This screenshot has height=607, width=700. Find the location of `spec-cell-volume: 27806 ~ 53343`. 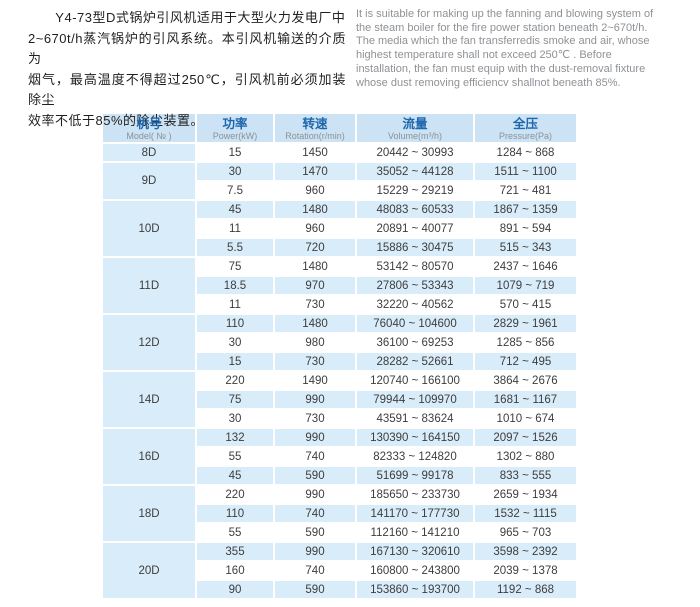

spec-cell-volume: 27806 ~ 53343 is located at coordinates (415, 285).